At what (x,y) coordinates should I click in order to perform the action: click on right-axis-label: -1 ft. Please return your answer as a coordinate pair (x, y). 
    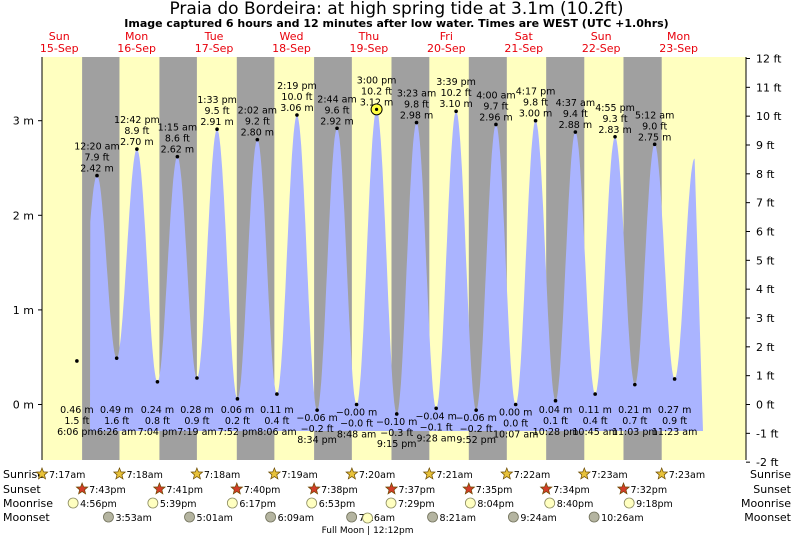
    Looking at the image, I should click on (767, 433).